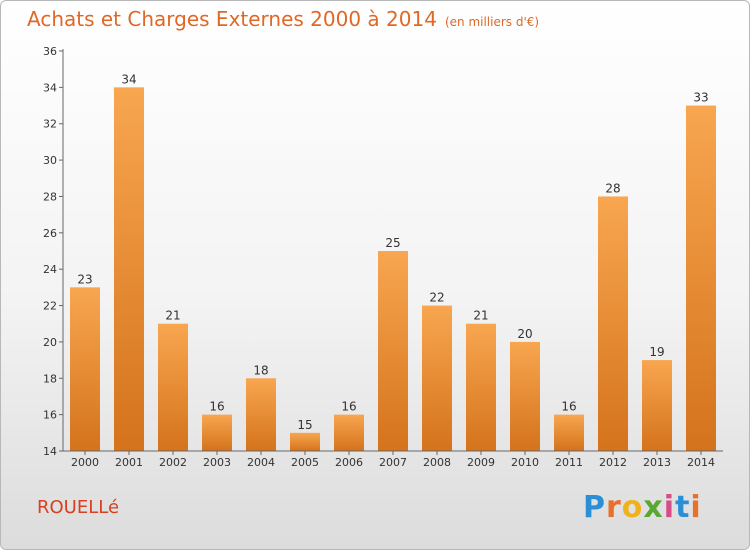 The height and width of the screenshot is (550, 750). What do you see at coordinates (392, 243) in the screenshot?
I see `value-label-2007: 25` at bounding box center [392, 243].